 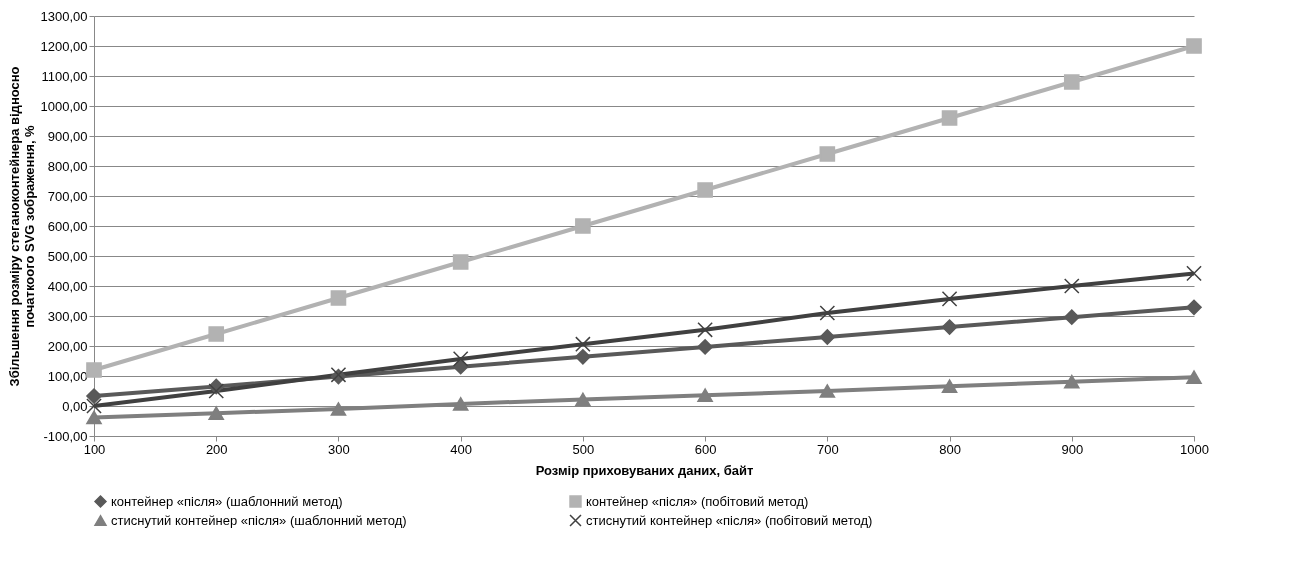 What do you see at coordinates (64, 46) in the screenshot?
I see `y-tick-label: 1200,00` at bounding box center [64, 46].